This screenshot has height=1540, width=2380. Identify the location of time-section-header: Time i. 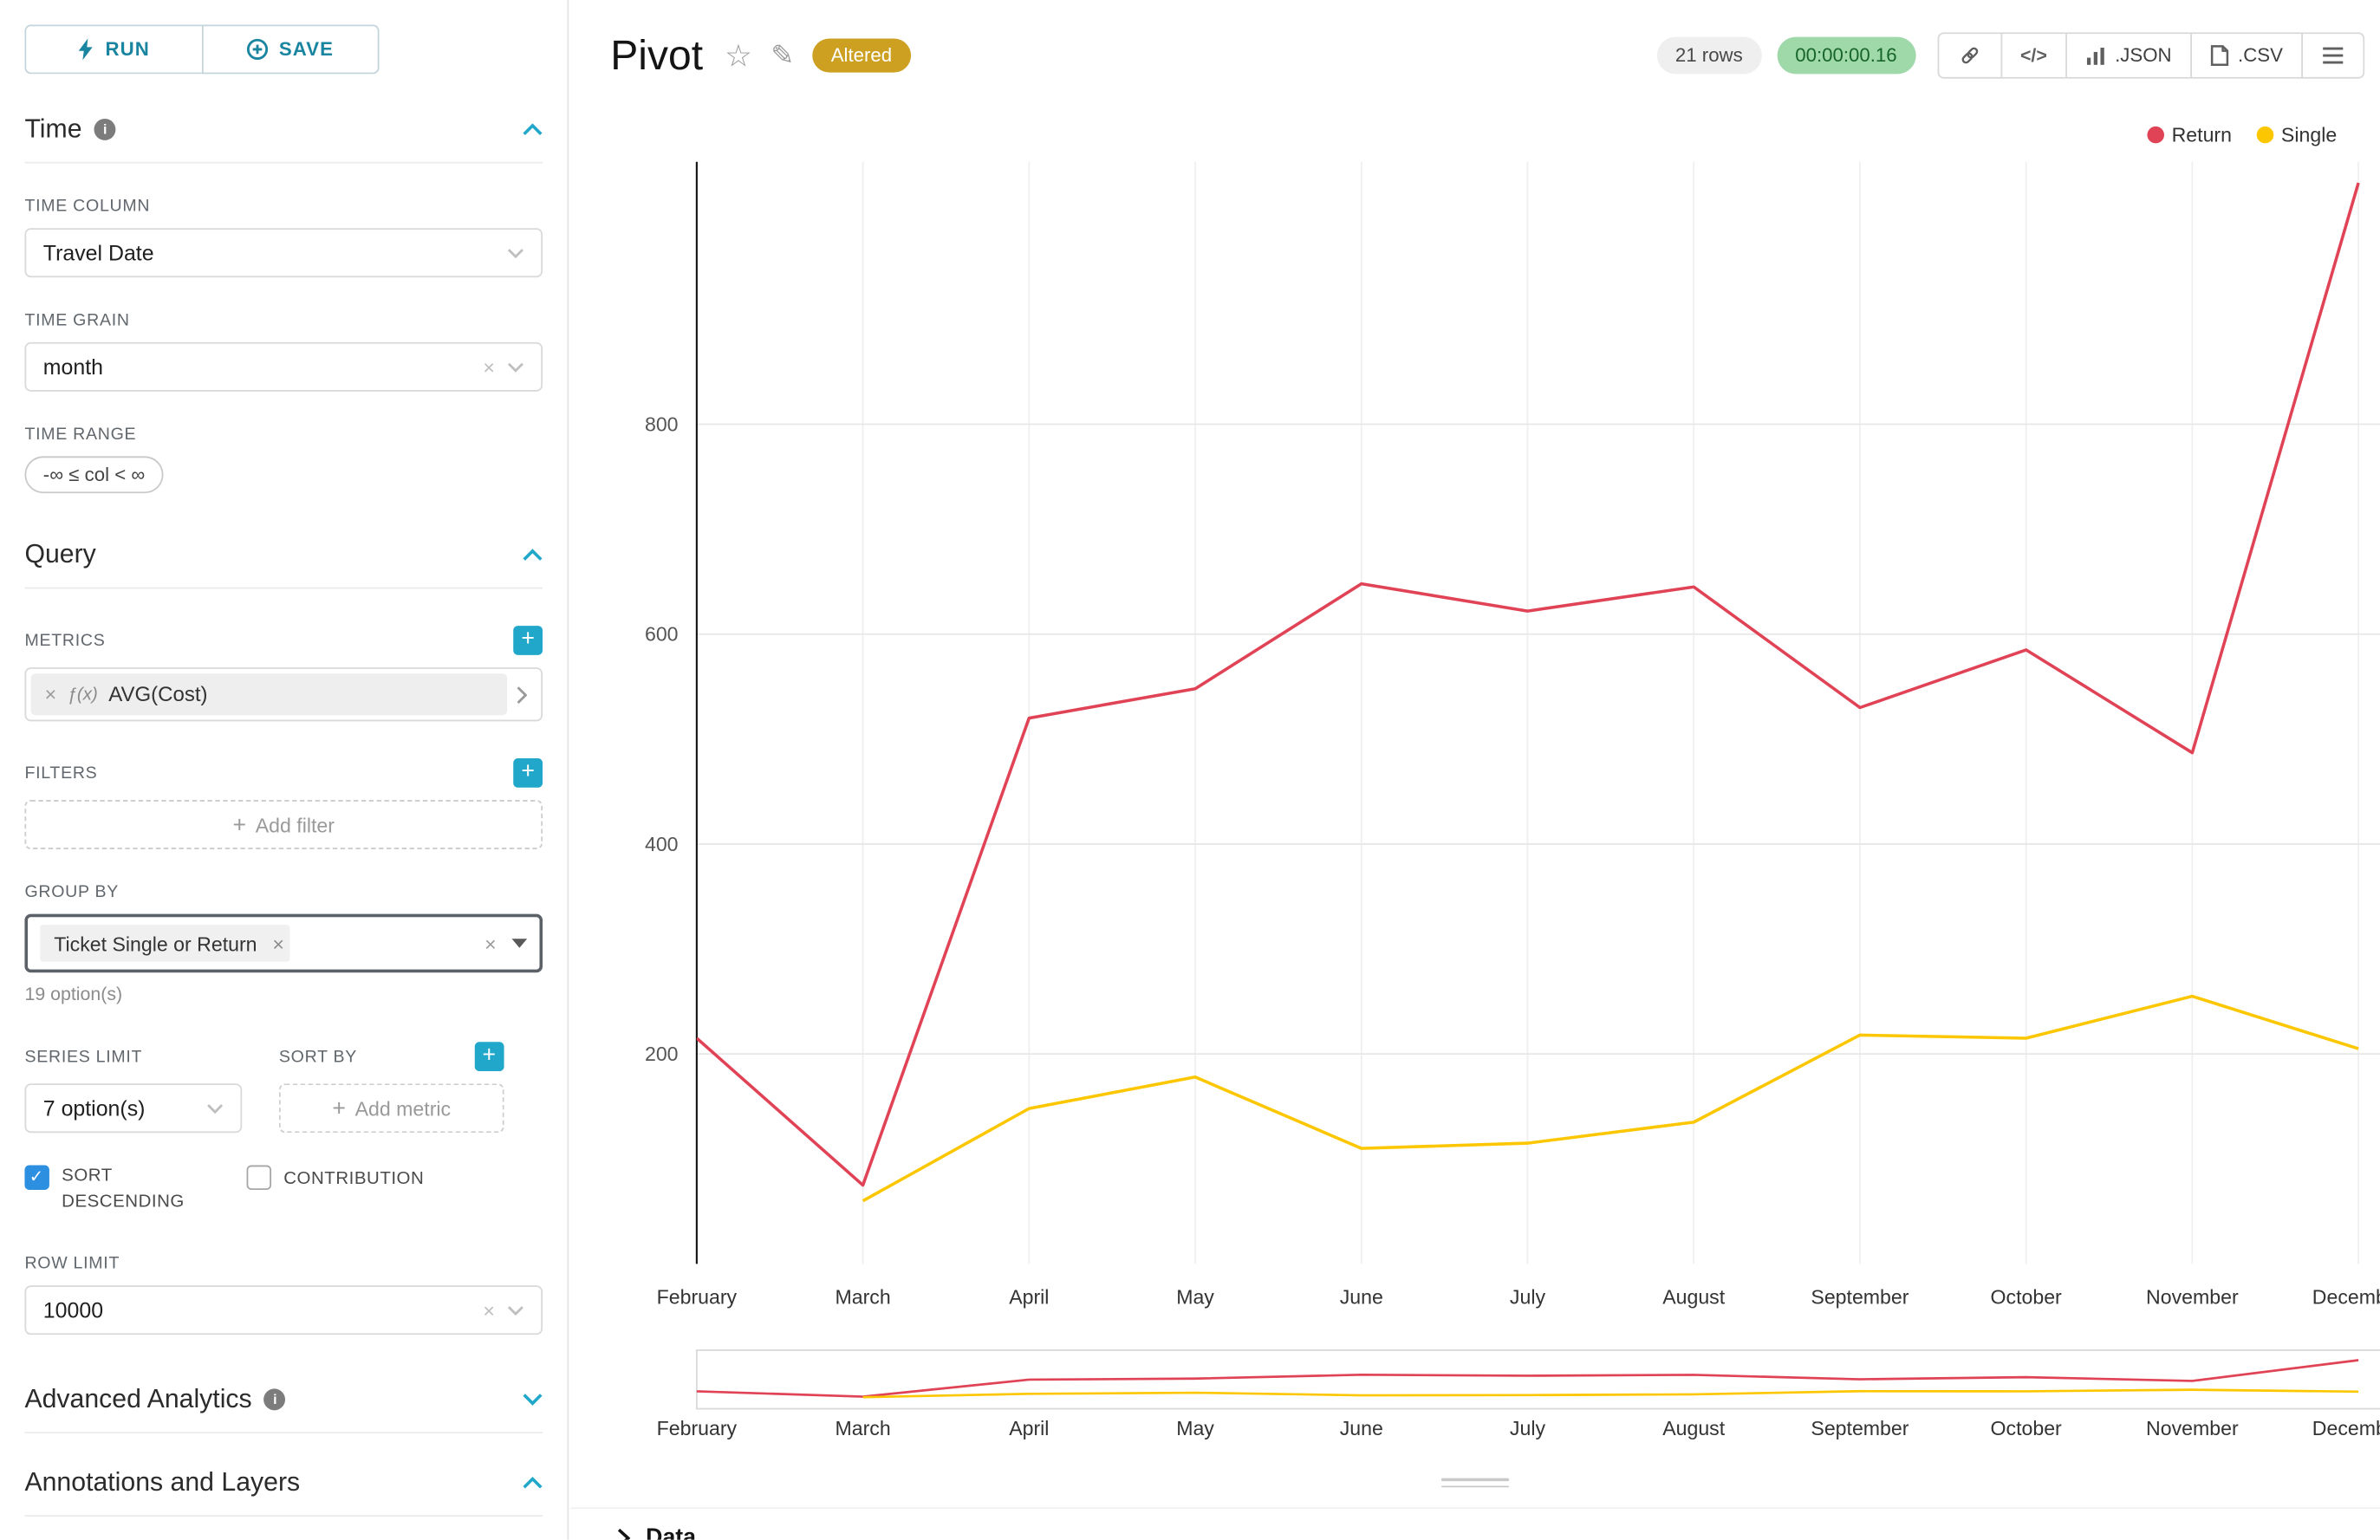
(283, 139).